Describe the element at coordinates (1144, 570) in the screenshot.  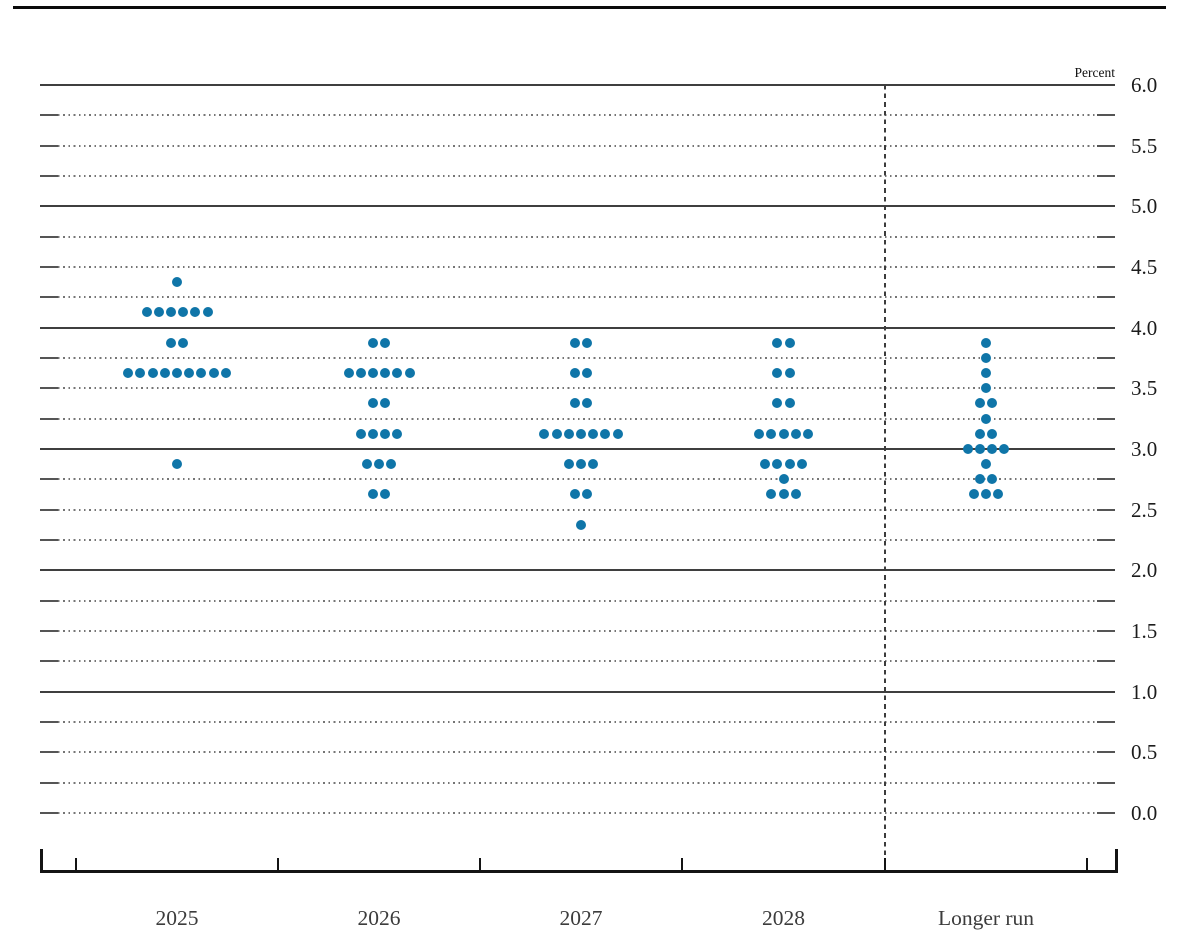
I see `y-axis-tick-label: 2.0` at that location.